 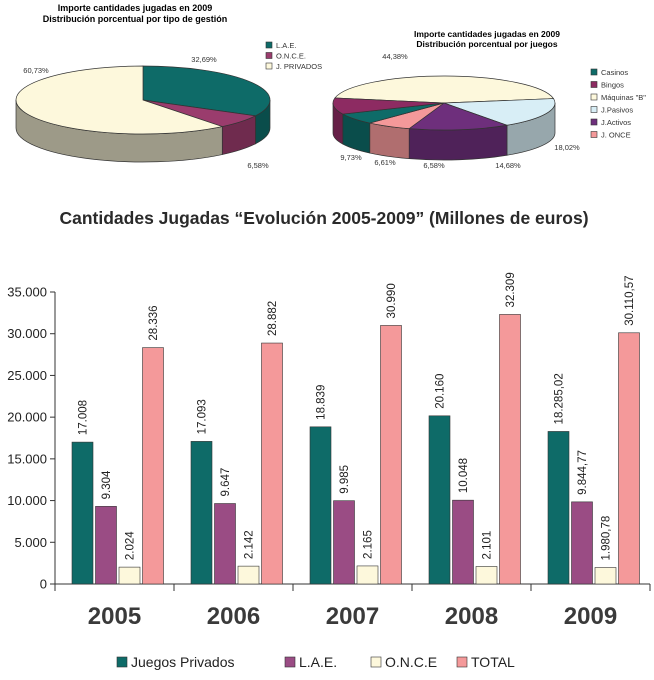 I want to click on bar-data-label: 30.110,57, so click(x=630, y=300).